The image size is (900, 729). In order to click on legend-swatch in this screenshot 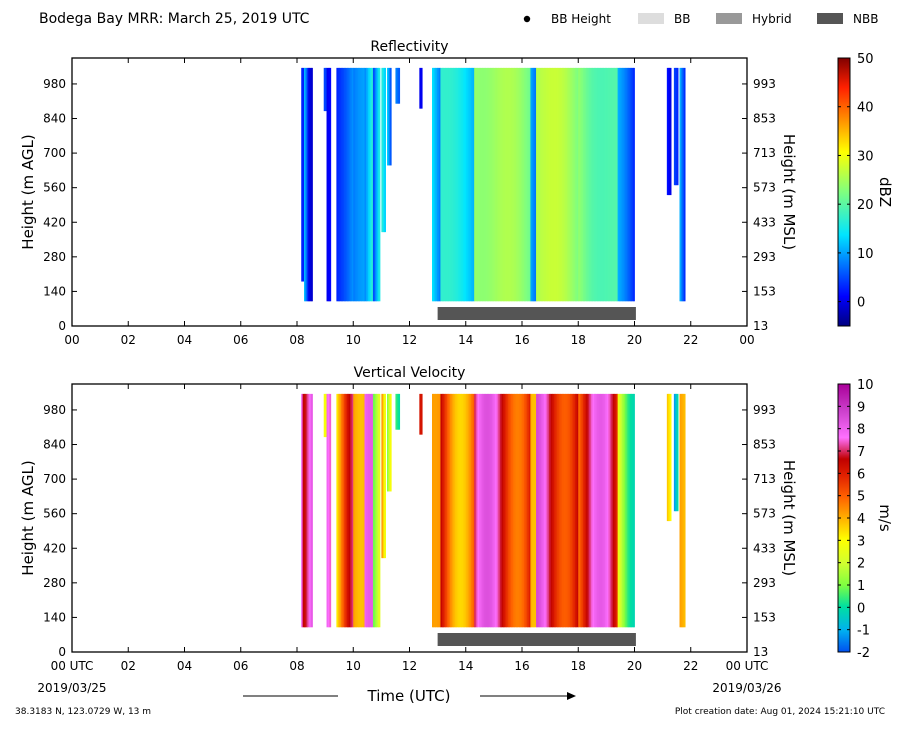, I will do `click(729, 18)`.